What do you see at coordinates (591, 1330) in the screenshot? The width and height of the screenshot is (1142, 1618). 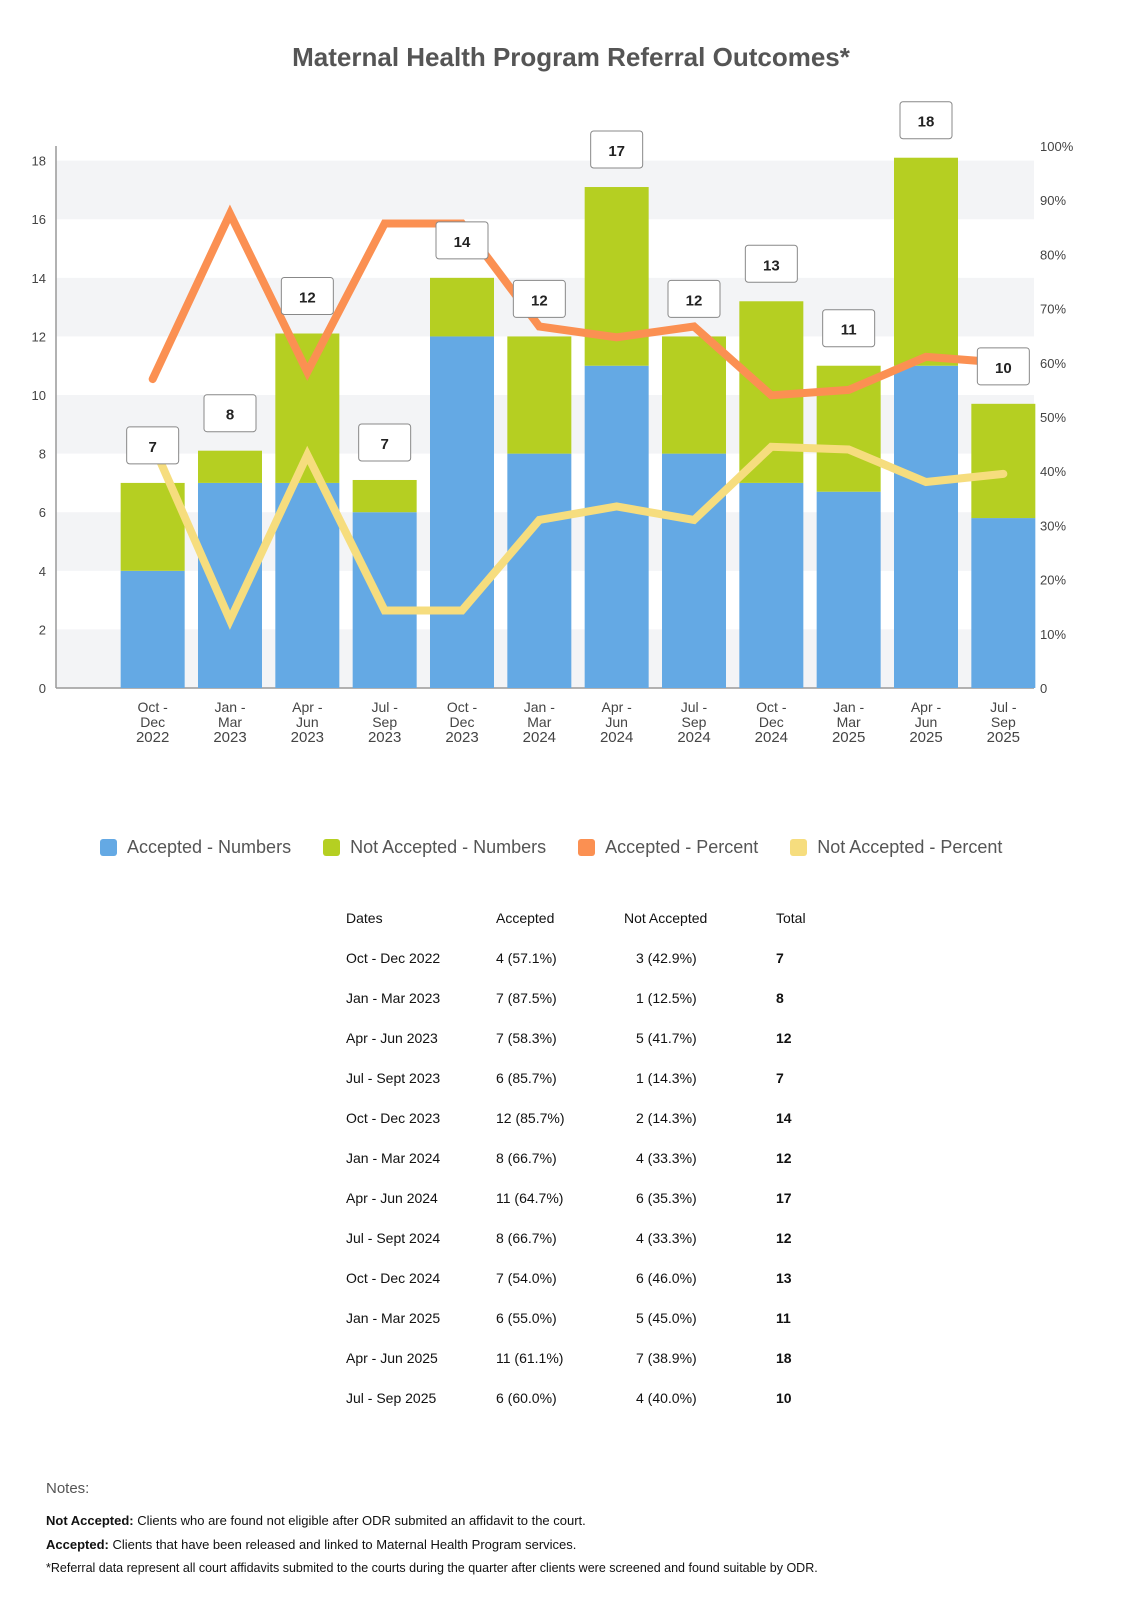 I see `table-row: Jan - Mar 2025 6 (55.0%) 5 (45.0%) 11` at bounding box center [591, 1330].